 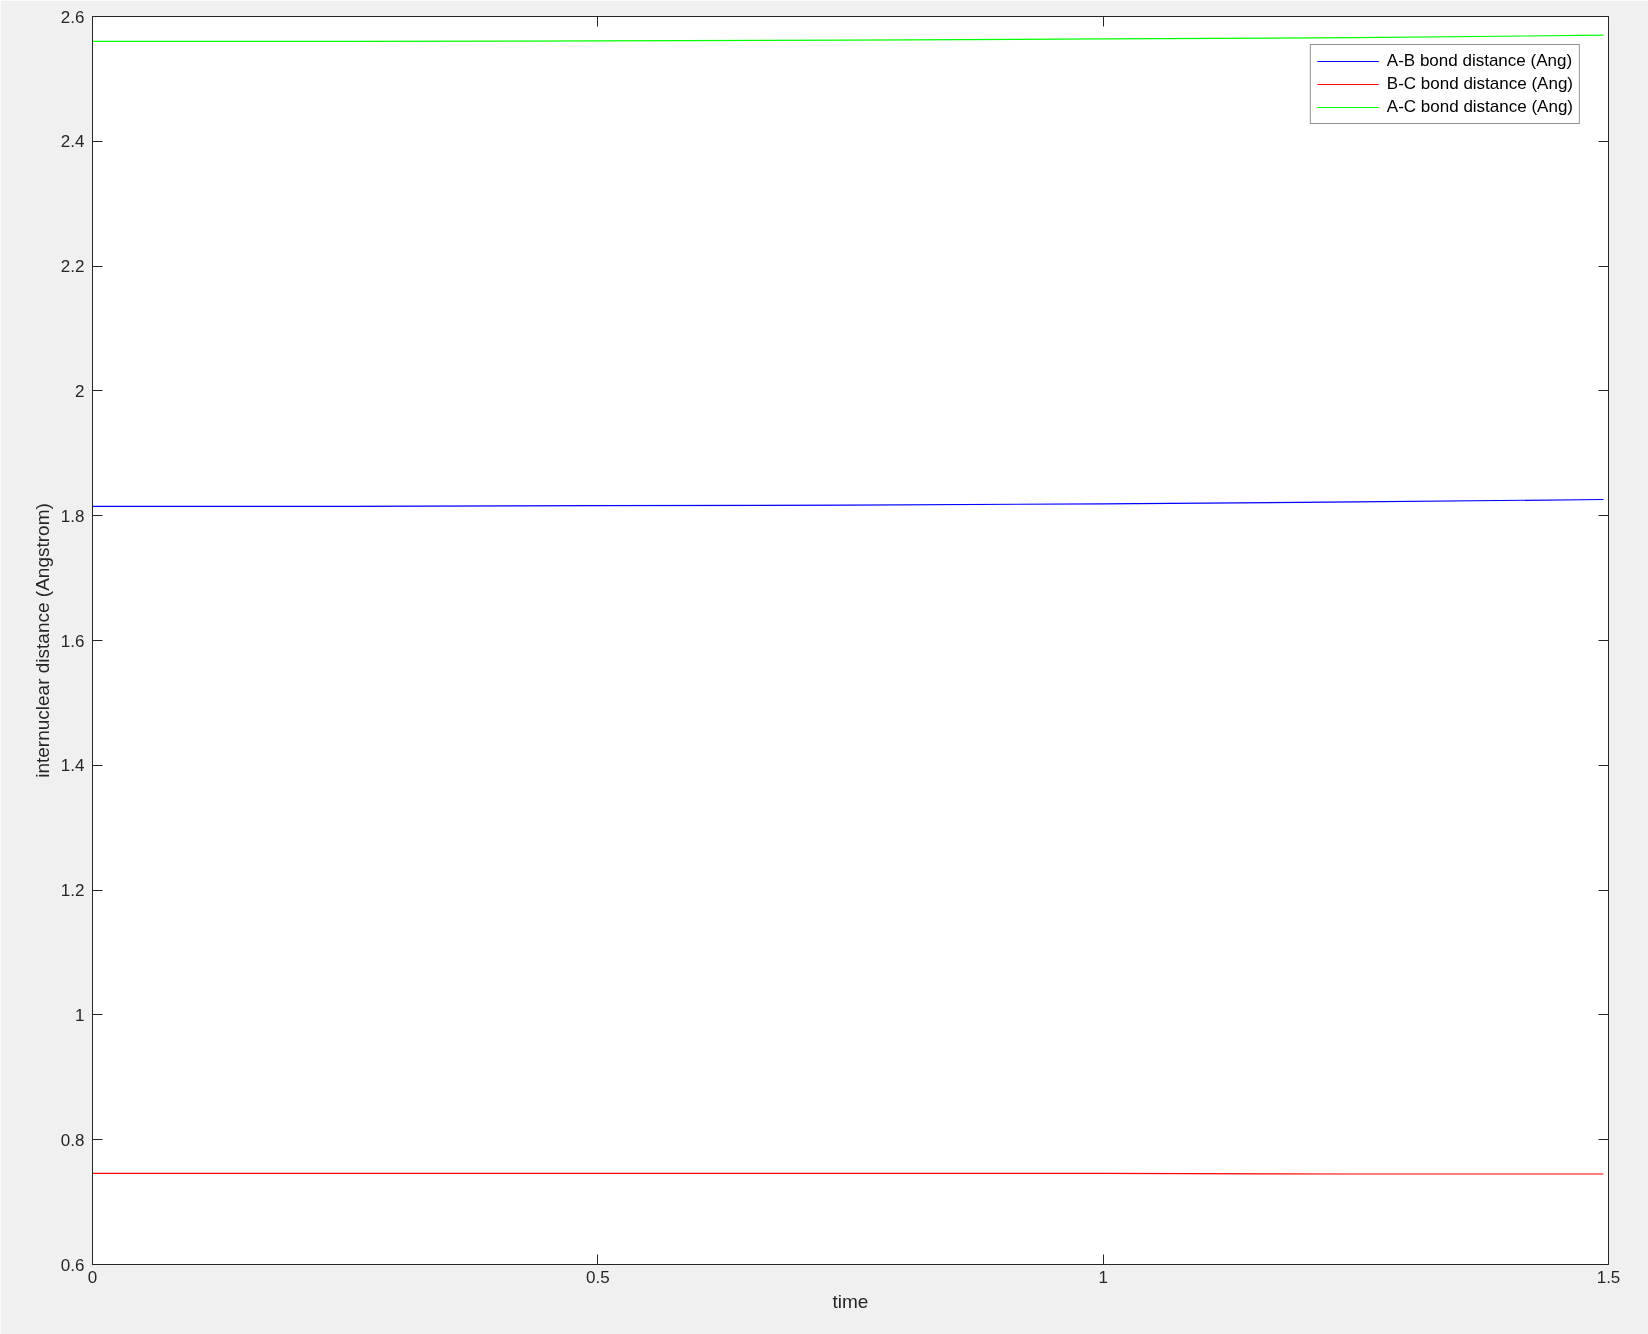 What do you see at coordinates (72, 766) in the screenshot?
I see `y-tick-label: 1.4` at bounding box center [72, 766].